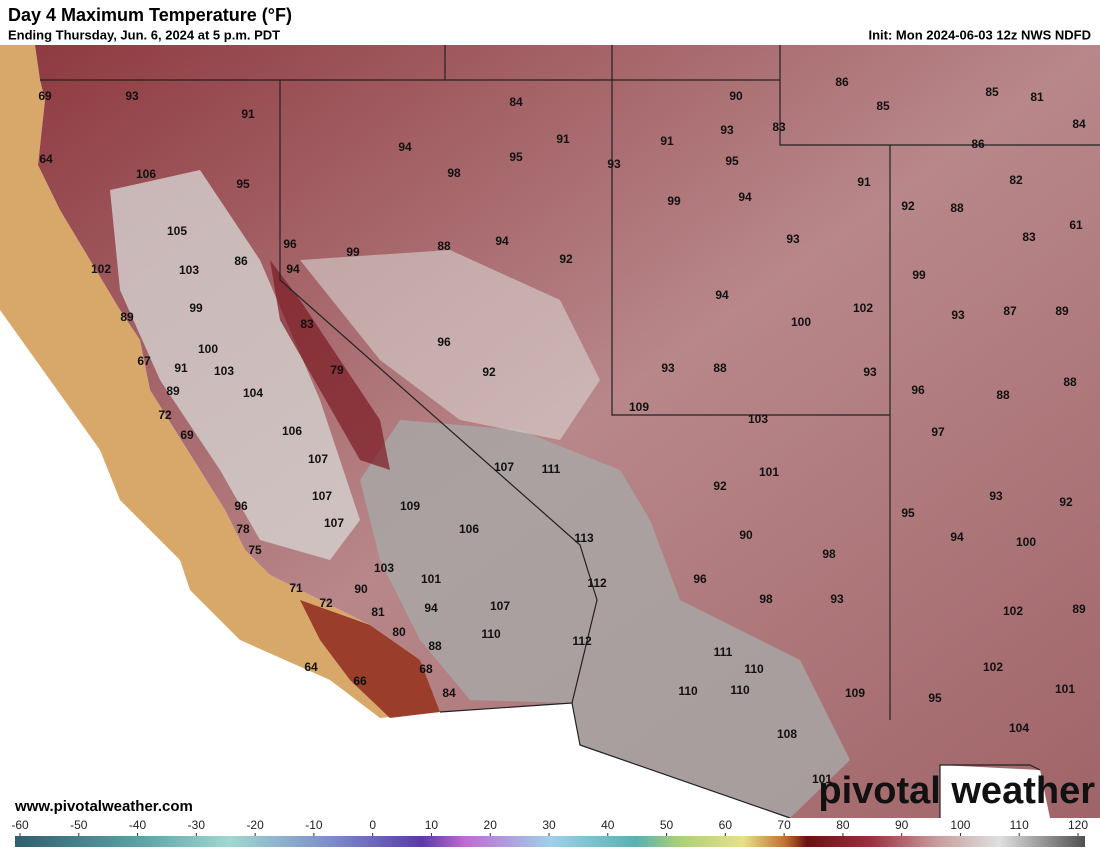  What do you see at coordinates (550, 22) in the screenshot?
I see `header-background` at bounding box center [550, 22].